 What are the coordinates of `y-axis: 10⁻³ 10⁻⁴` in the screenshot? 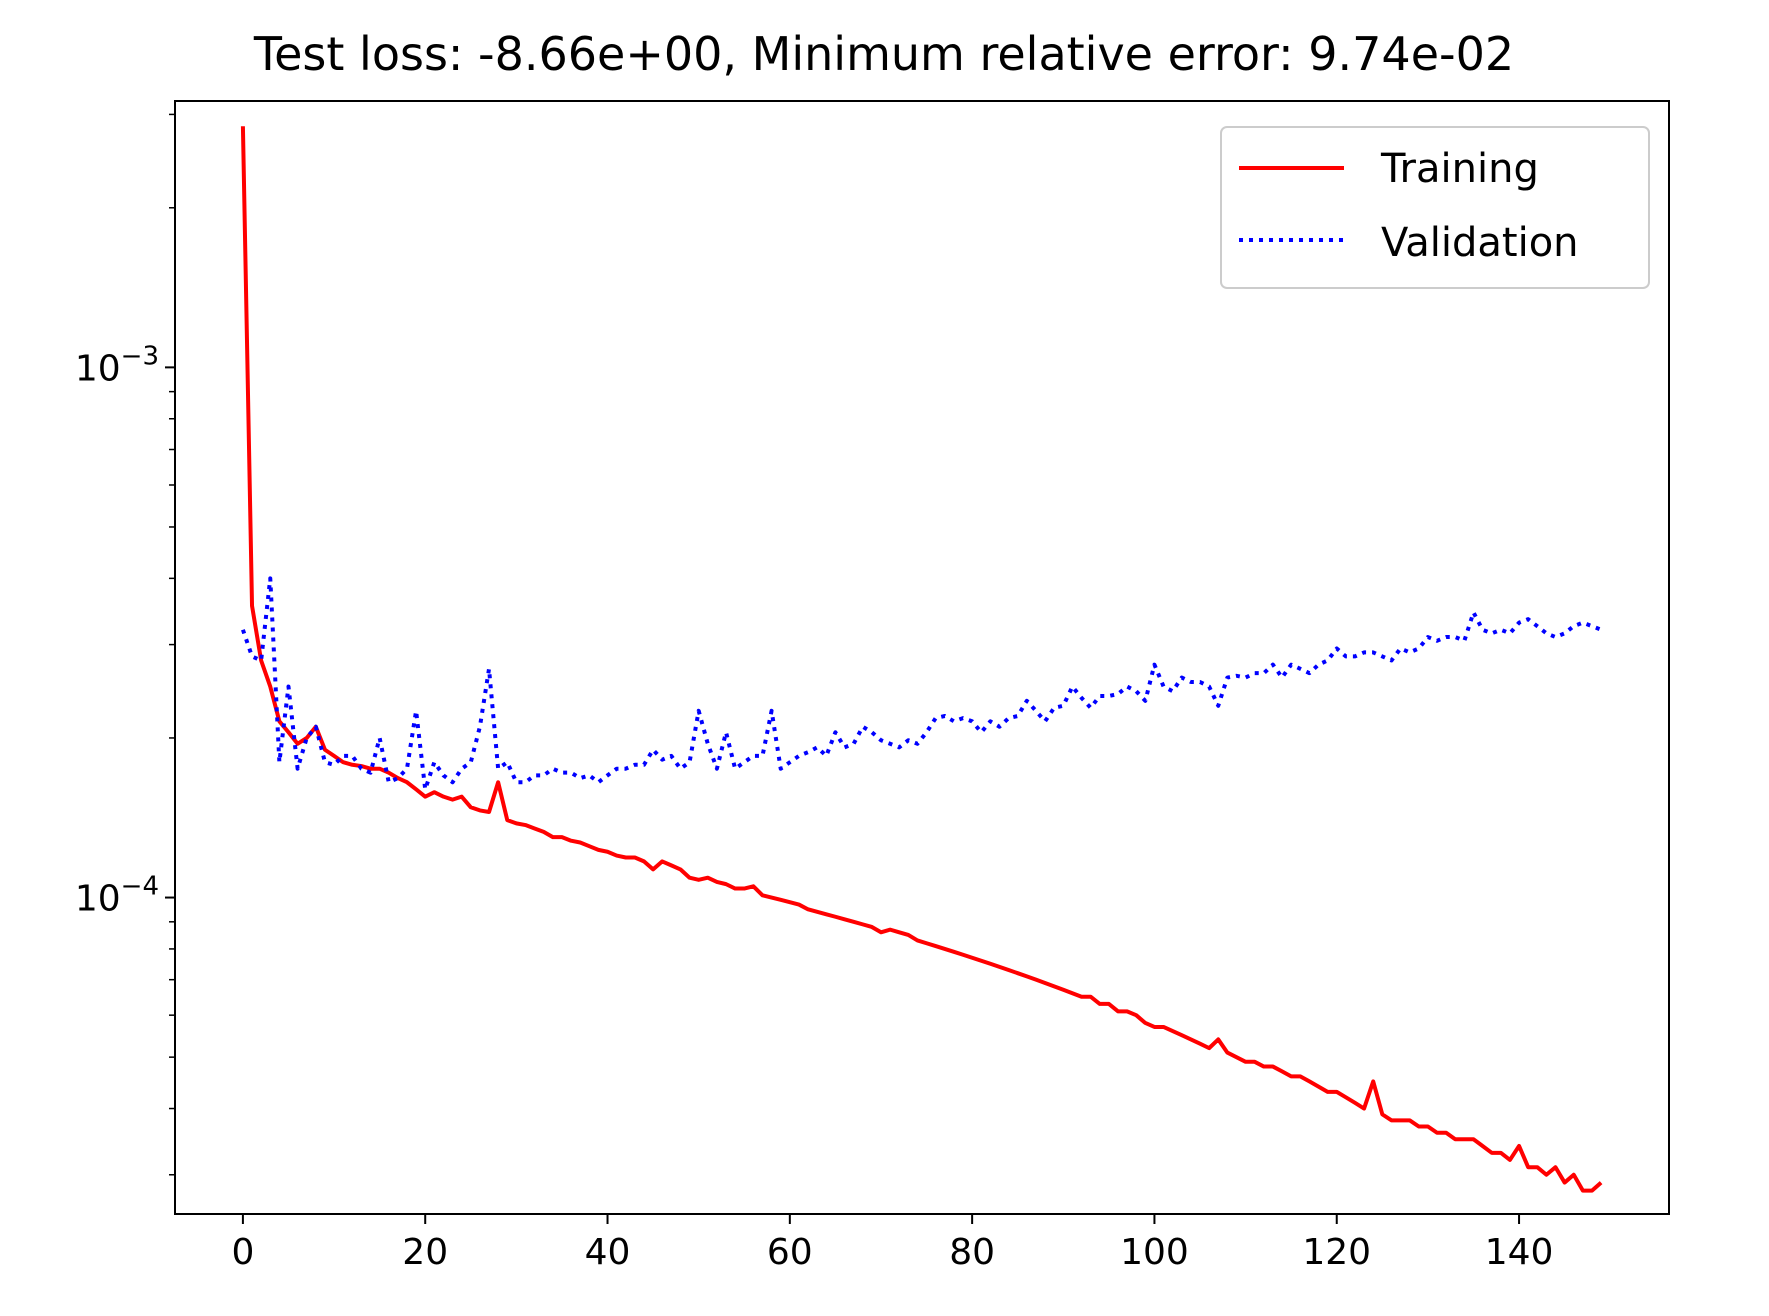 It's located at (125, 644).